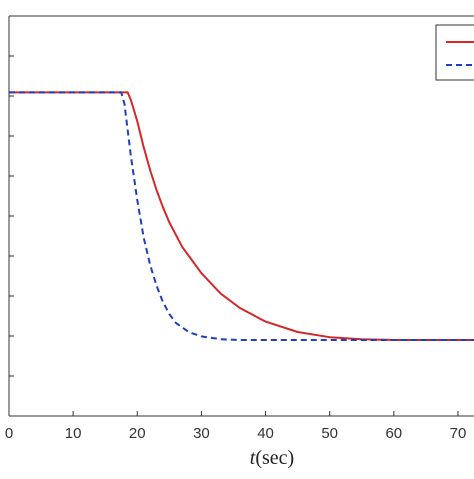  I want to click on x-tick-label: 10, so click(73, 433).